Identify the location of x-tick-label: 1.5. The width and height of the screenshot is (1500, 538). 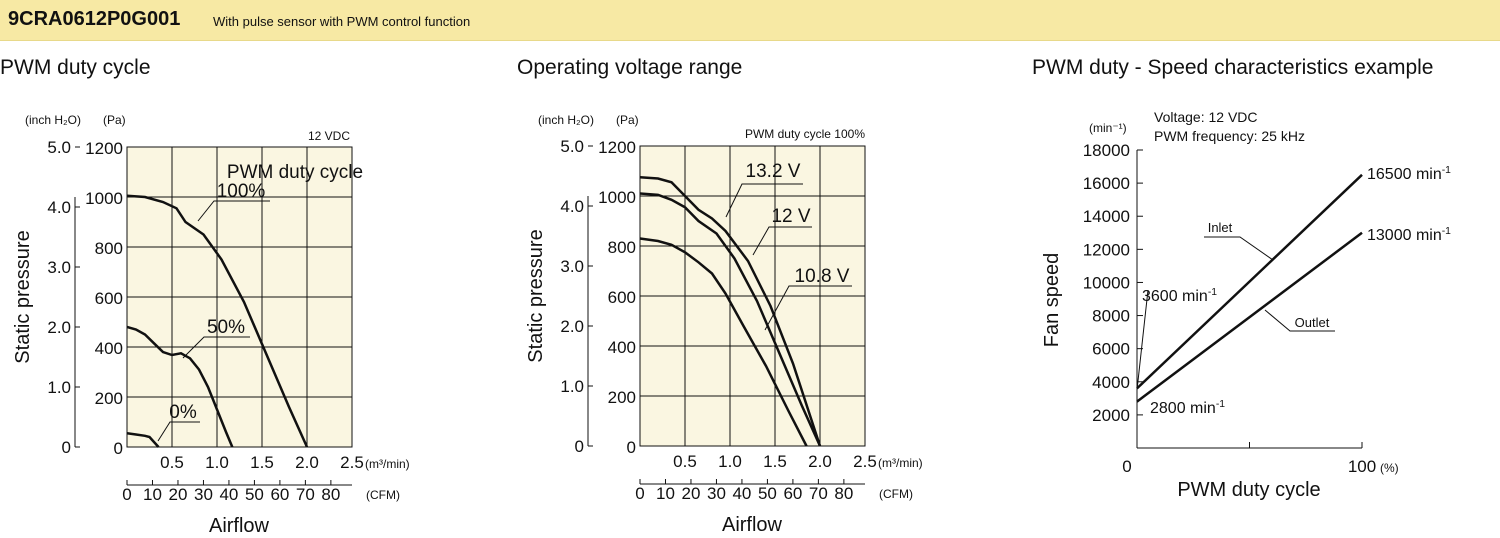
(262, 462).